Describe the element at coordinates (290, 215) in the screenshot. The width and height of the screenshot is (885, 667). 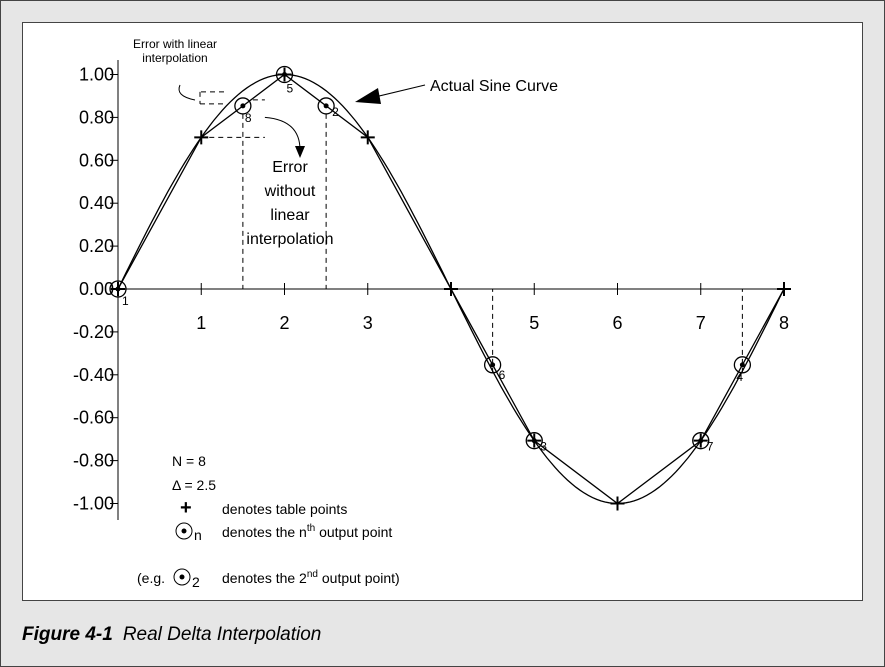
I see `annotation: linear` at that location.